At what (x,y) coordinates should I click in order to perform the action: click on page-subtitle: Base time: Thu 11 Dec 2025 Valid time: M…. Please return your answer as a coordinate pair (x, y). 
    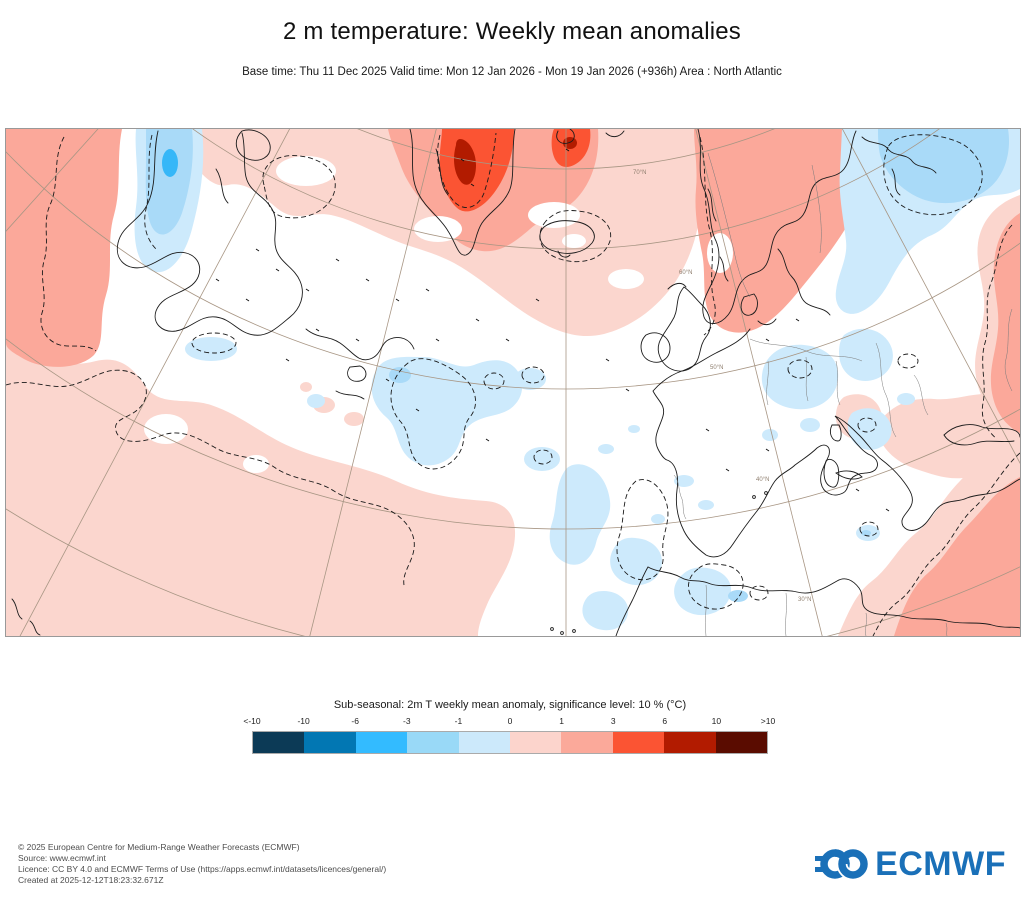
    Looking at the image, I should click on (512, 72).